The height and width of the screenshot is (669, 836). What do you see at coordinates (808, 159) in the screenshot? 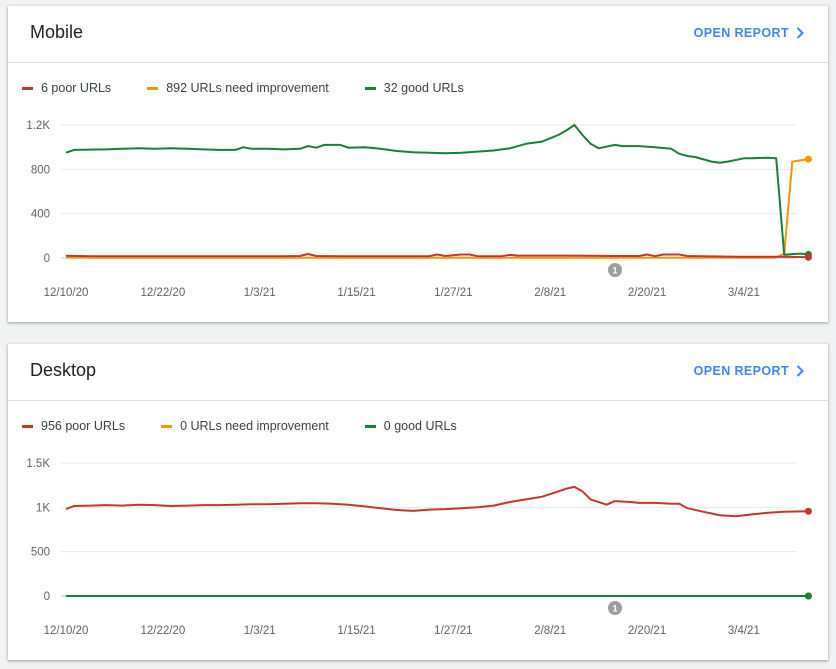
I see `series-endpoint-improve` at bounding box center [808, 159].